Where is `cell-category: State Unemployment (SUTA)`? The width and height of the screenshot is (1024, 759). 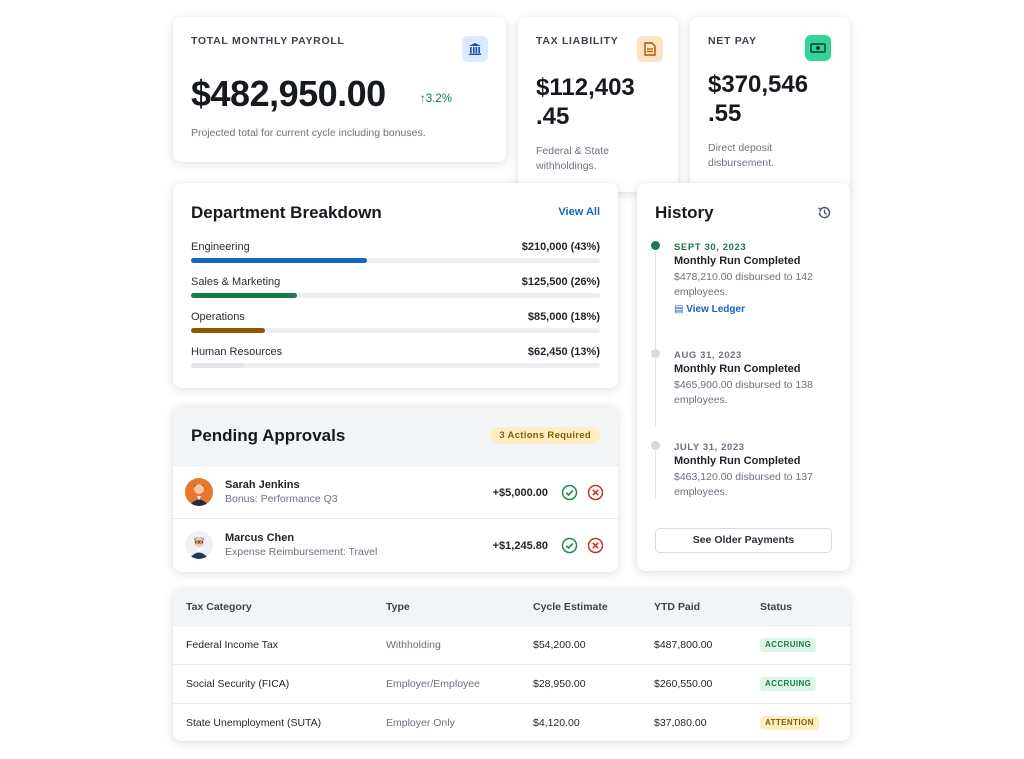 cell-category: State Unemployment (SUTA) is located at coordinates (254, 723).